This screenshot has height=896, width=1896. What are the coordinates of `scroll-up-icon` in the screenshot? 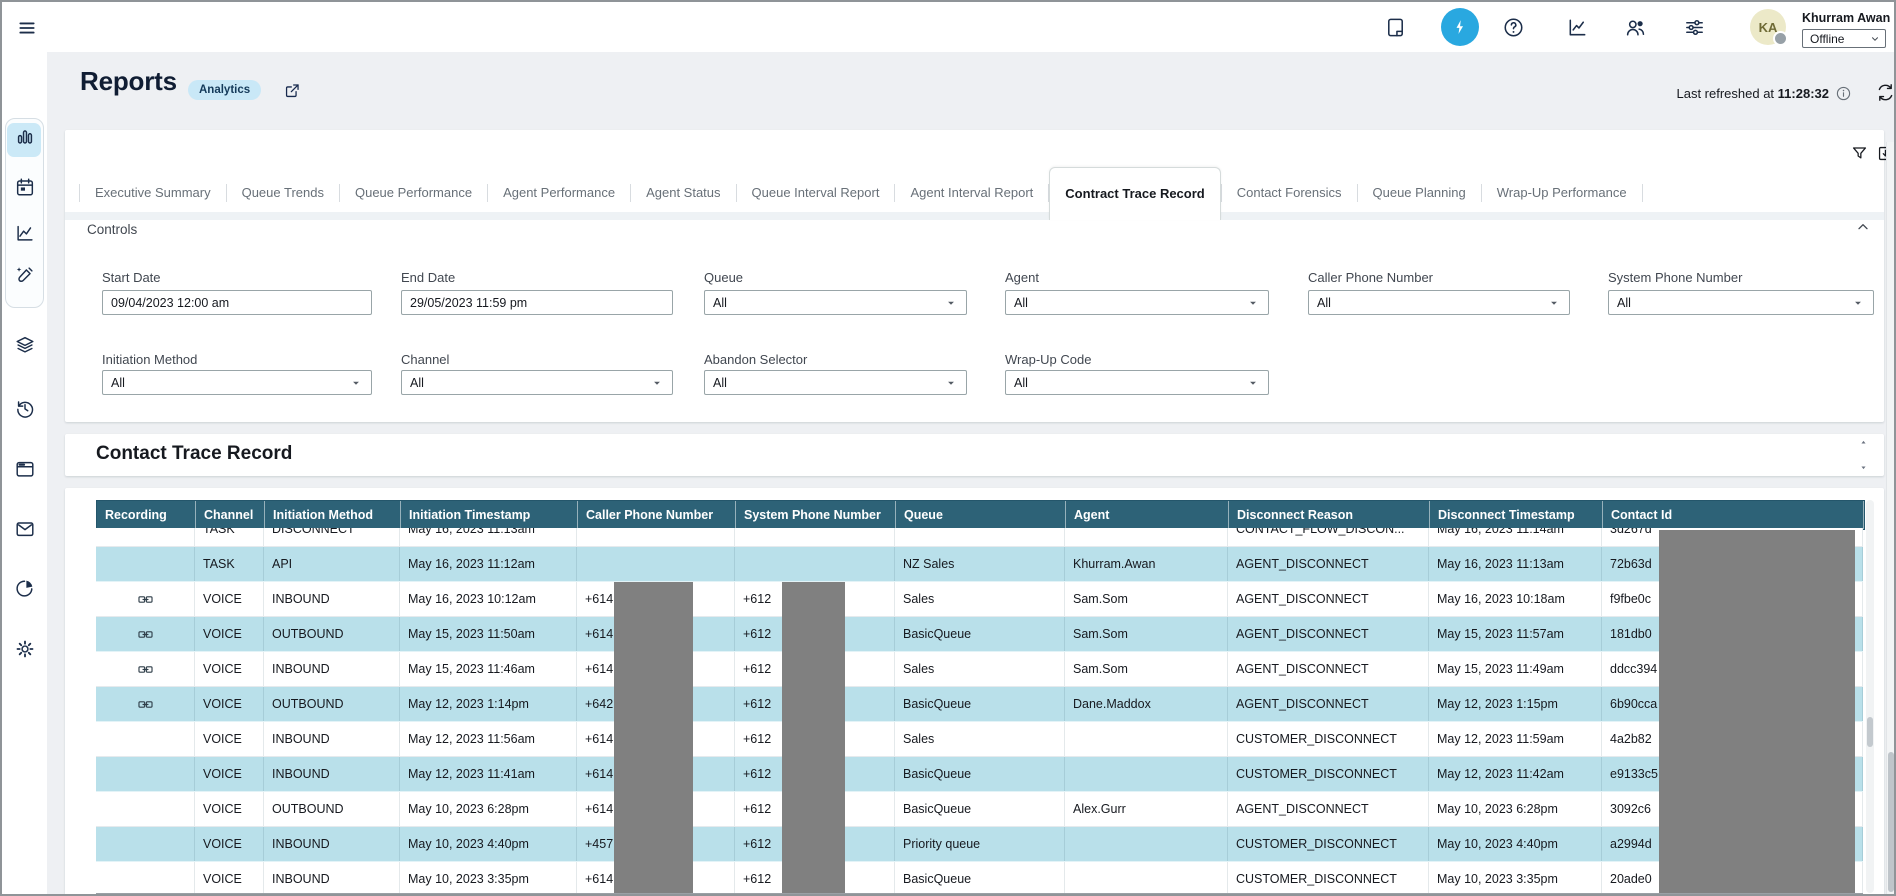 It's located at (1863, 443).